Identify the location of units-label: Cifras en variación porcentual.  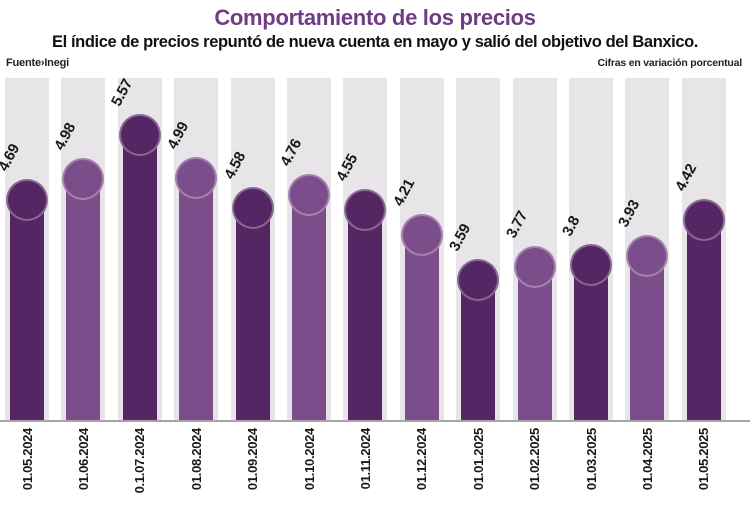
(669, 63).